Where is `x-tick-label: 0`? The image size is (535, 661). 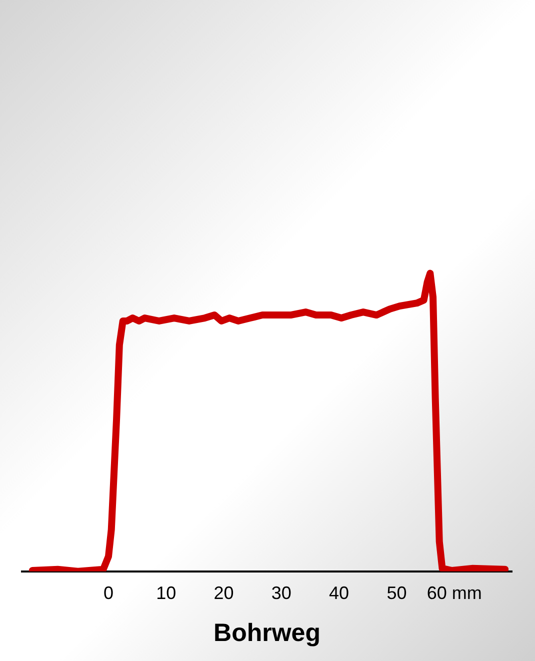 x-tick-label: 0 is located at coordinates (108, 593).